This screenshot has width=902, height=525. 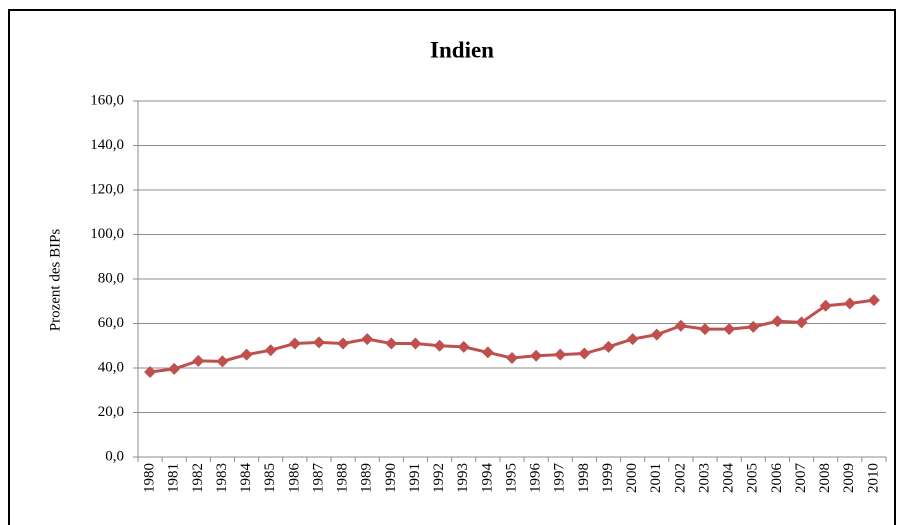 What do you see at coordinates (107, 234) in the screenshot?
I see `y-tick-label: 100,0` at bounding box center [107, 234].